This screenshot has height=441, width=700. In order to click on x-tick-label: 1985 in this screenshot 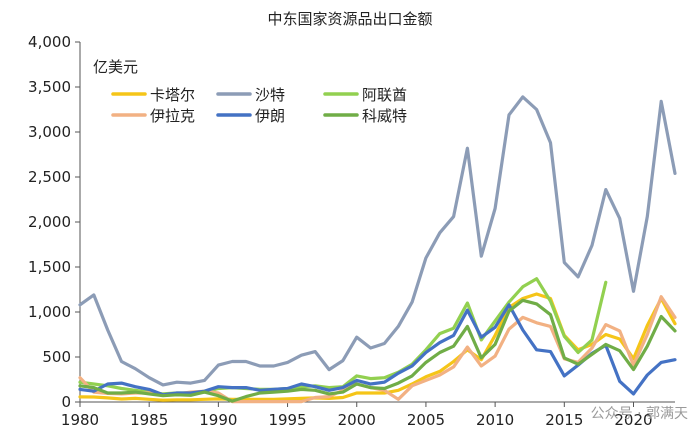, I will do `click(149, 420)`.